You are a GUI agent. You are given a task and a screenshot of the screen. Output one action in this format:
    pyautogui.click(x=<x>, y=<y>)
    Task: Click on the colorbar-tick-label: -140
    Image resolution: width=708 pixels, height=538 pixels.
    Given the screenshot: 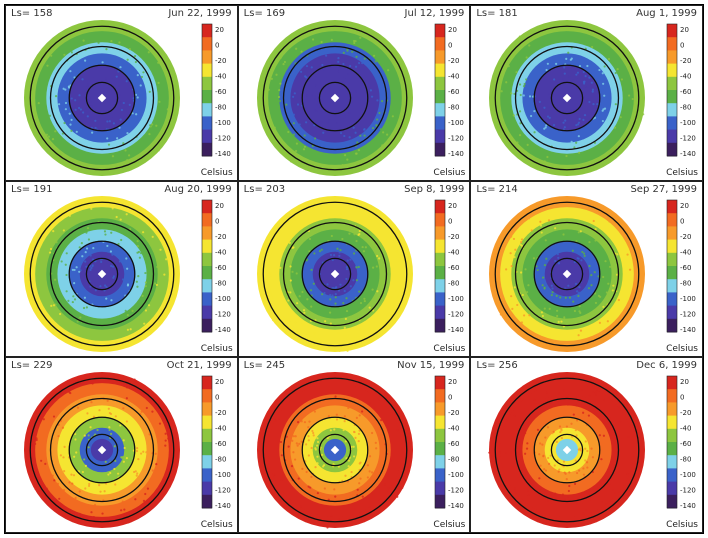 What is the action you would take?
    pyautogui.click(x=223, y=506)
    